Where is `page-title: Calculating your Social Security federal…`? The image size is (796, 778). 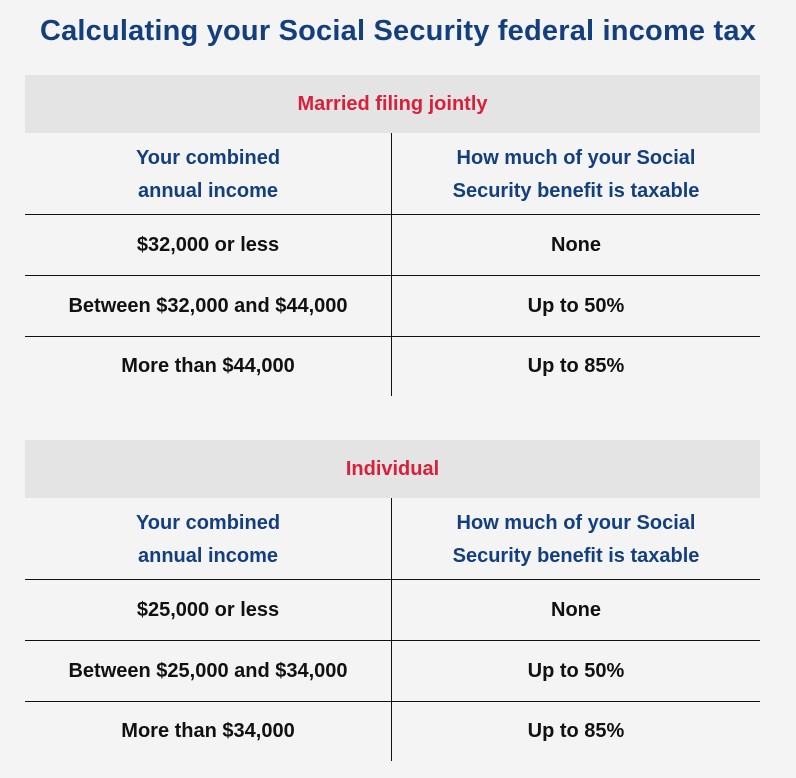 page-title: Calculating your Social Security federal… is located at coordinates (398, 31).